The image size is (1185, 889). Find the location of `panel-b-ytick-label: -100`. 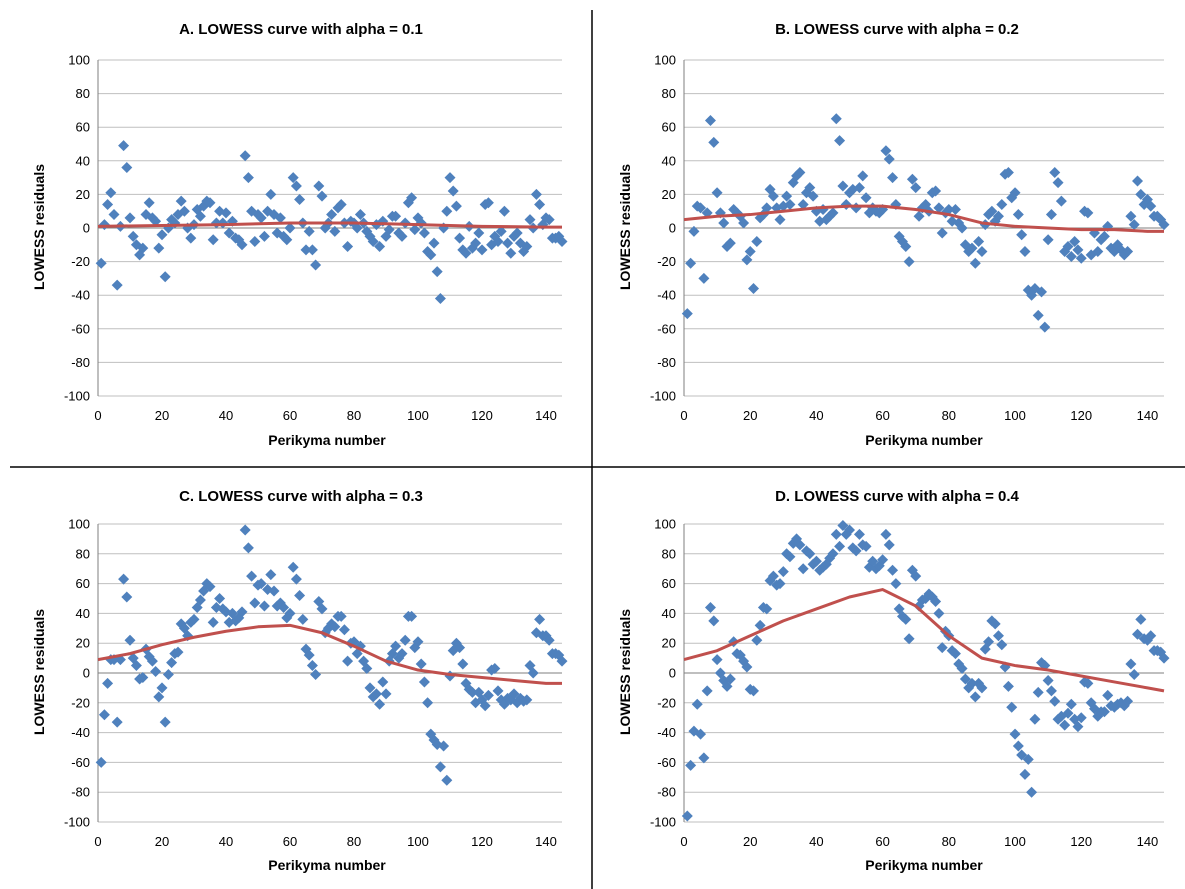

panel-b-ytick-label: -100 is located at coordinates (663, 396).